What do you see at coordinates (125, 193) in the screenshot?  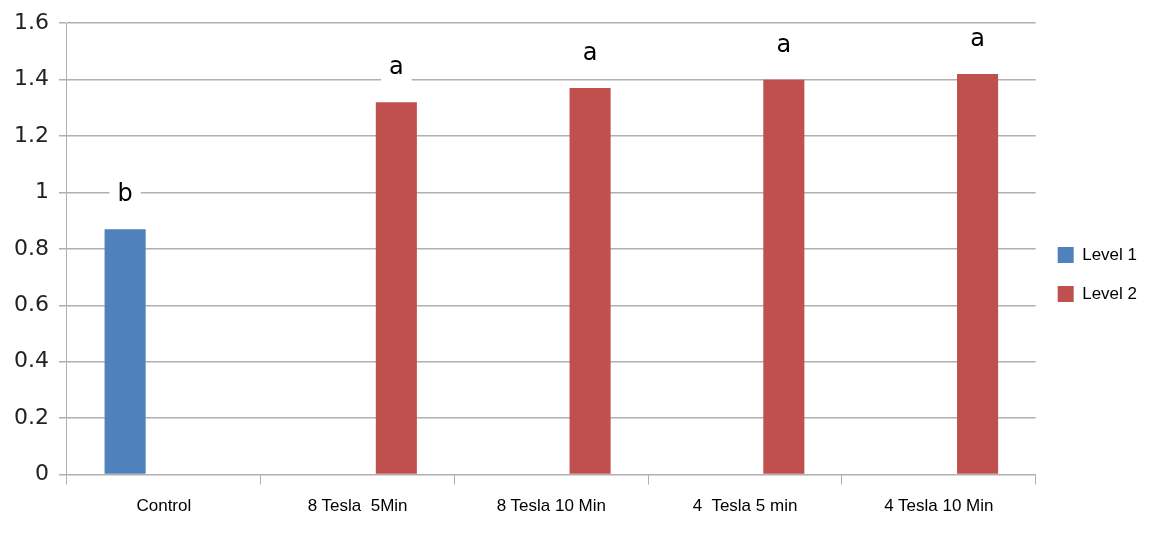 I see `annotation: b` at bounding box center [125, 193].